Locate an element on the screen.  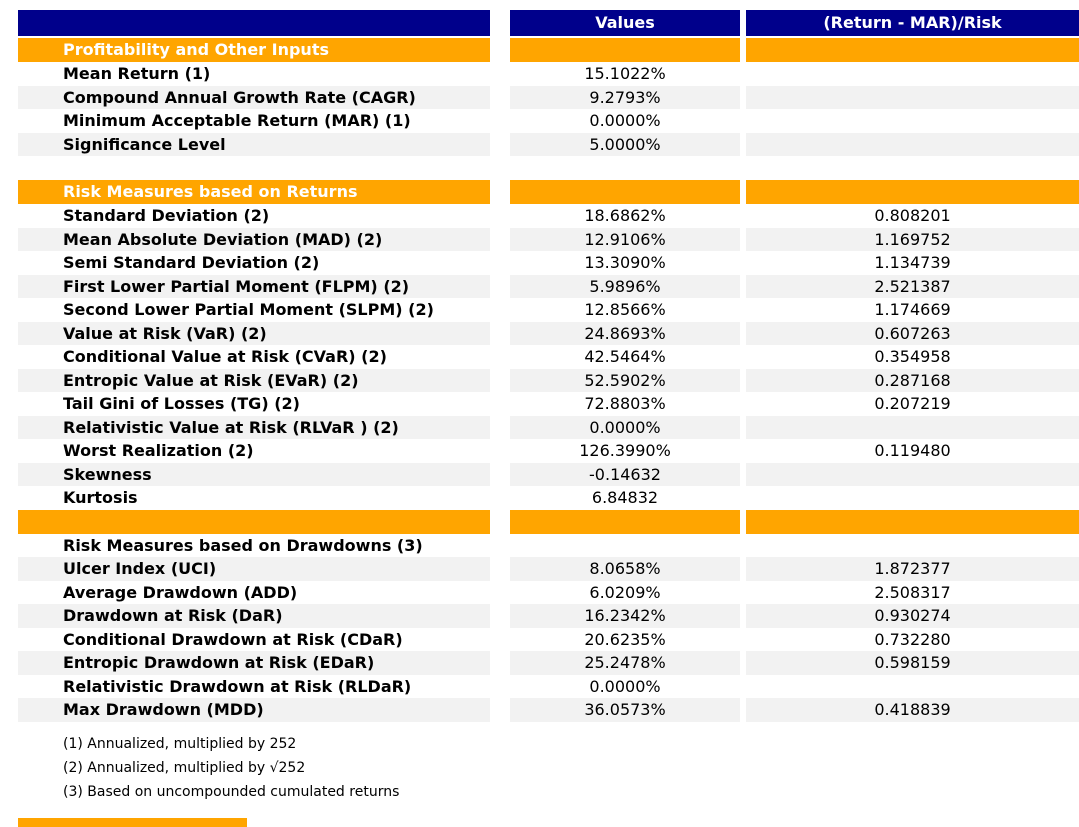
row-label: Value at Risk (VaR) (2) is located at coordinates (254, 333).